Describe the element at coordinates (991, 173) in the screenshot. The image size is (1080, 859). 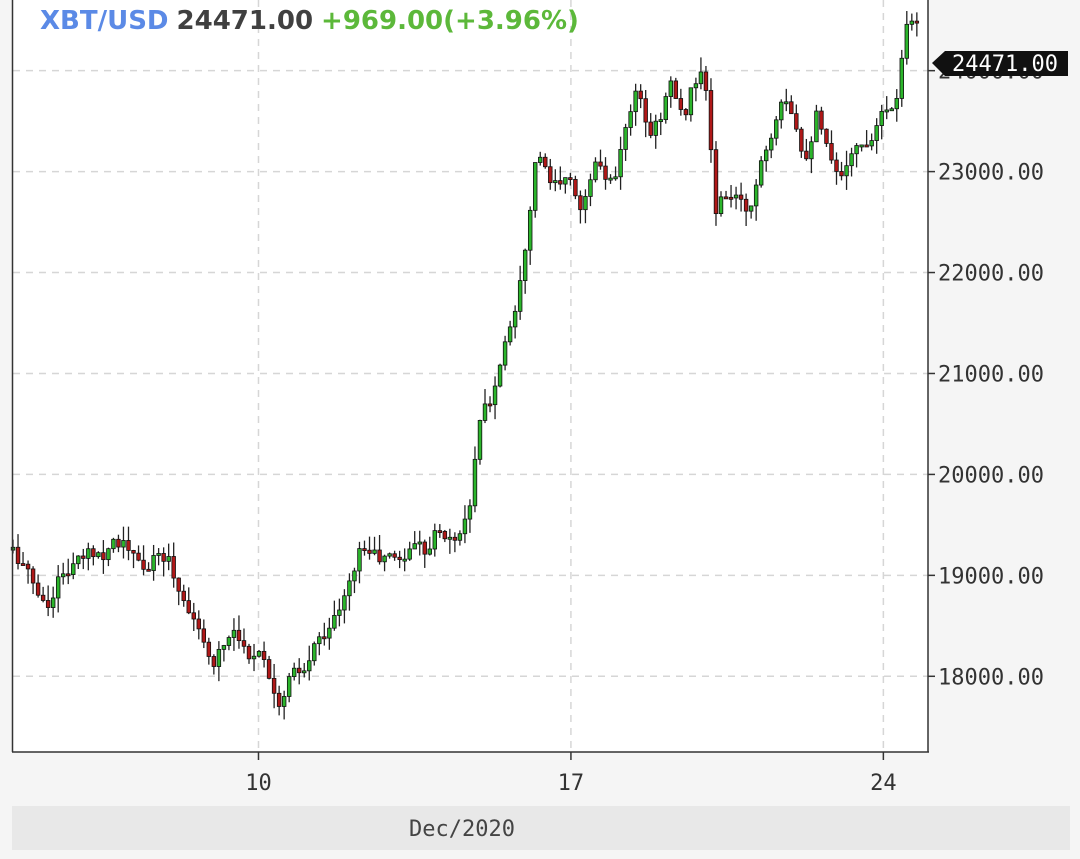
I see `y-tick-label: 23000.00` at that location.